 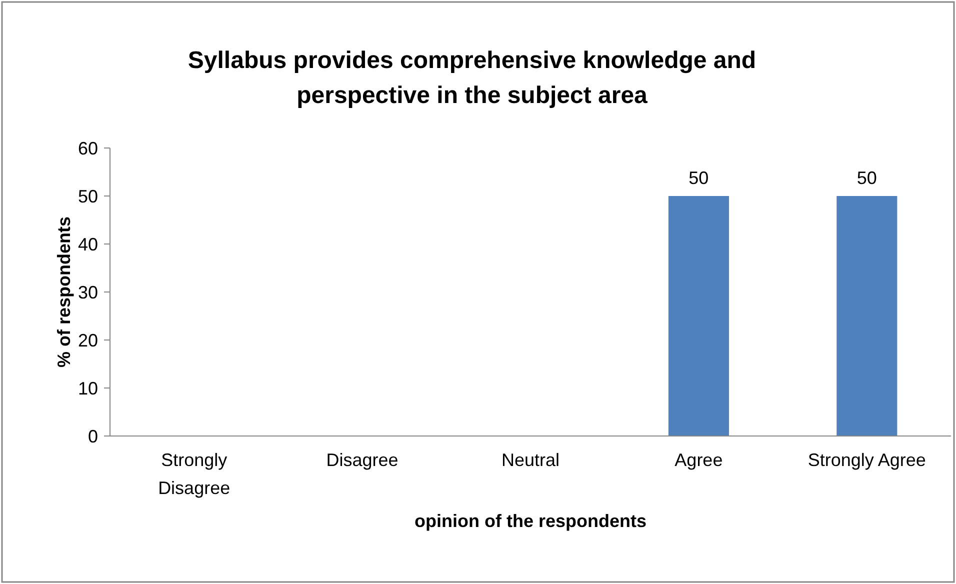 What do you see at coordinates (88, 292) in the screenshot?
I see `y-tick-label: 30` at bounding box center [88, 292].